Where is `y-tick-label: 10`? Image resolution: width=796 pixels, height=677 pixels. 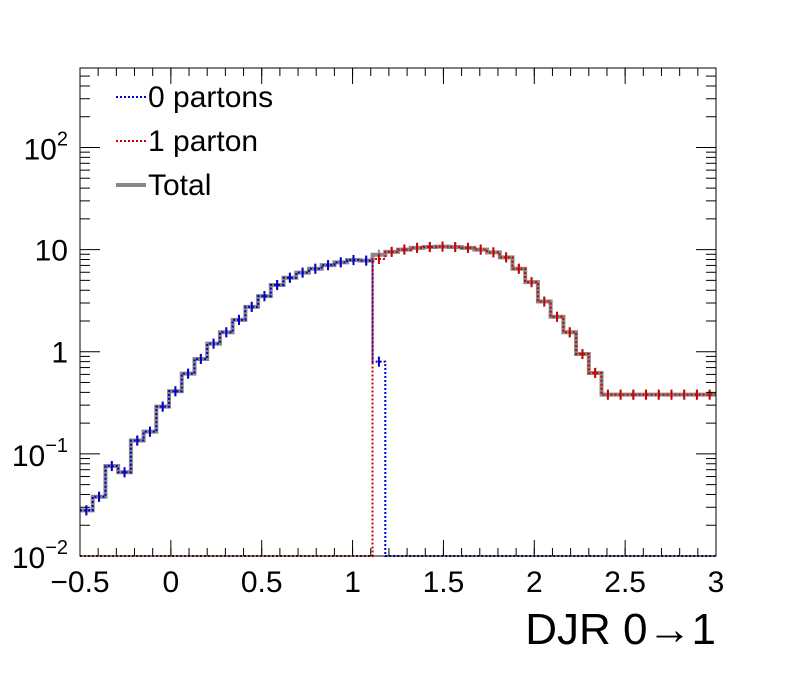 y-tick-label: 10 is located at coordinates (51, 251).